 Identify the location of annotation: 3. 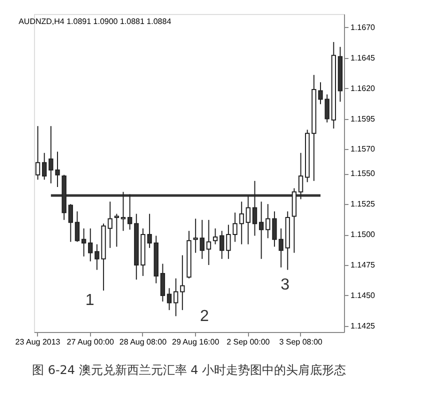
(285, 285).